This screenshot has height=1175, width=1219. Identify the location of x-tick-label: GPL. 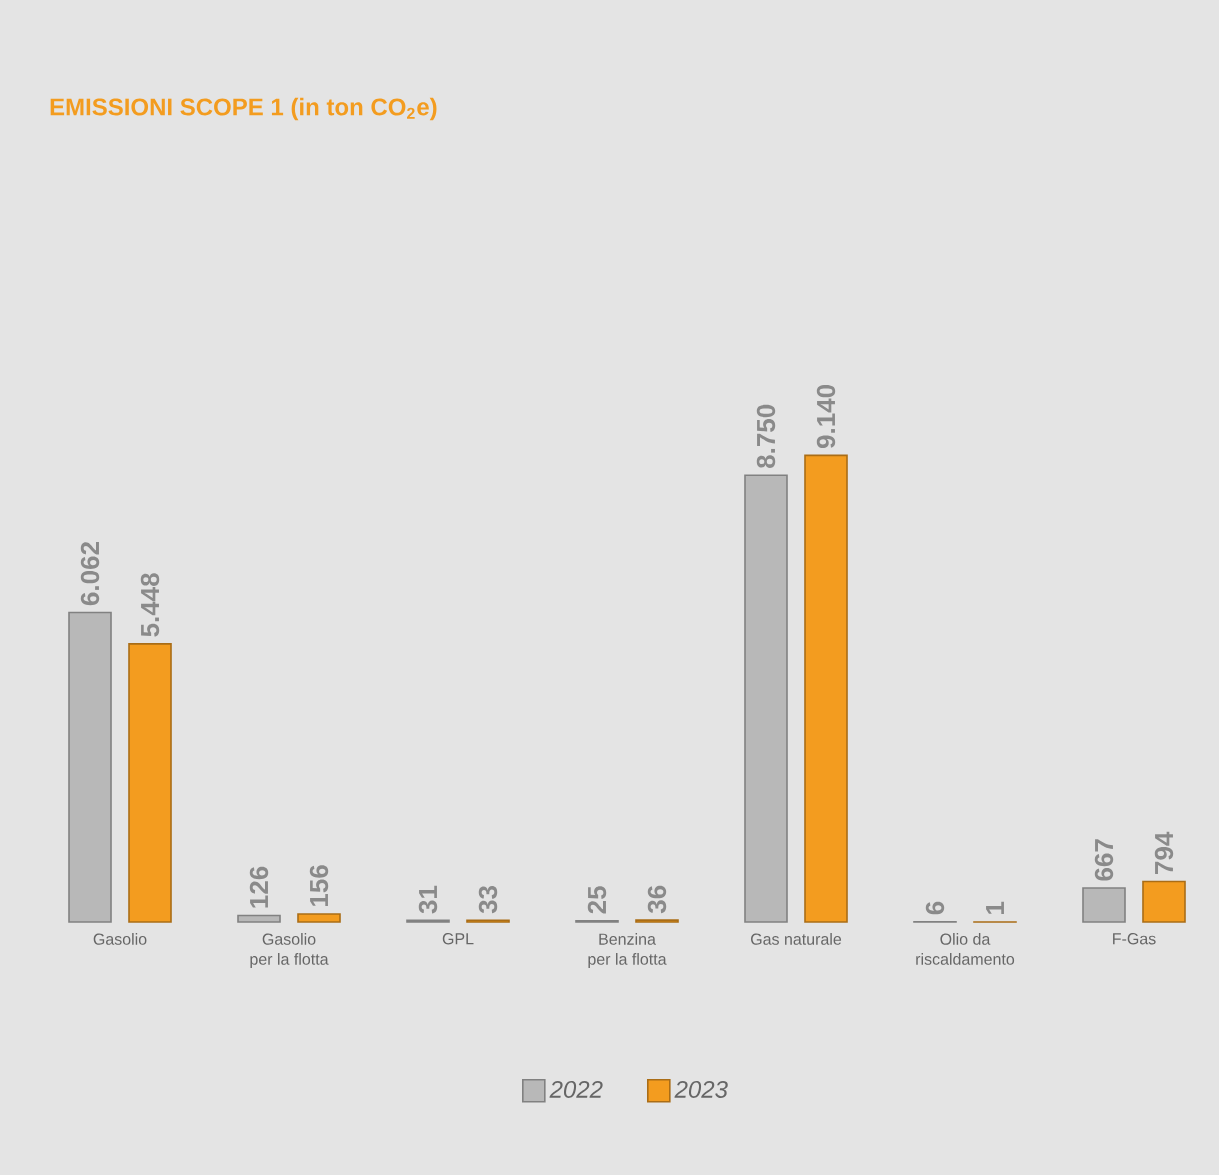
(458, 939).